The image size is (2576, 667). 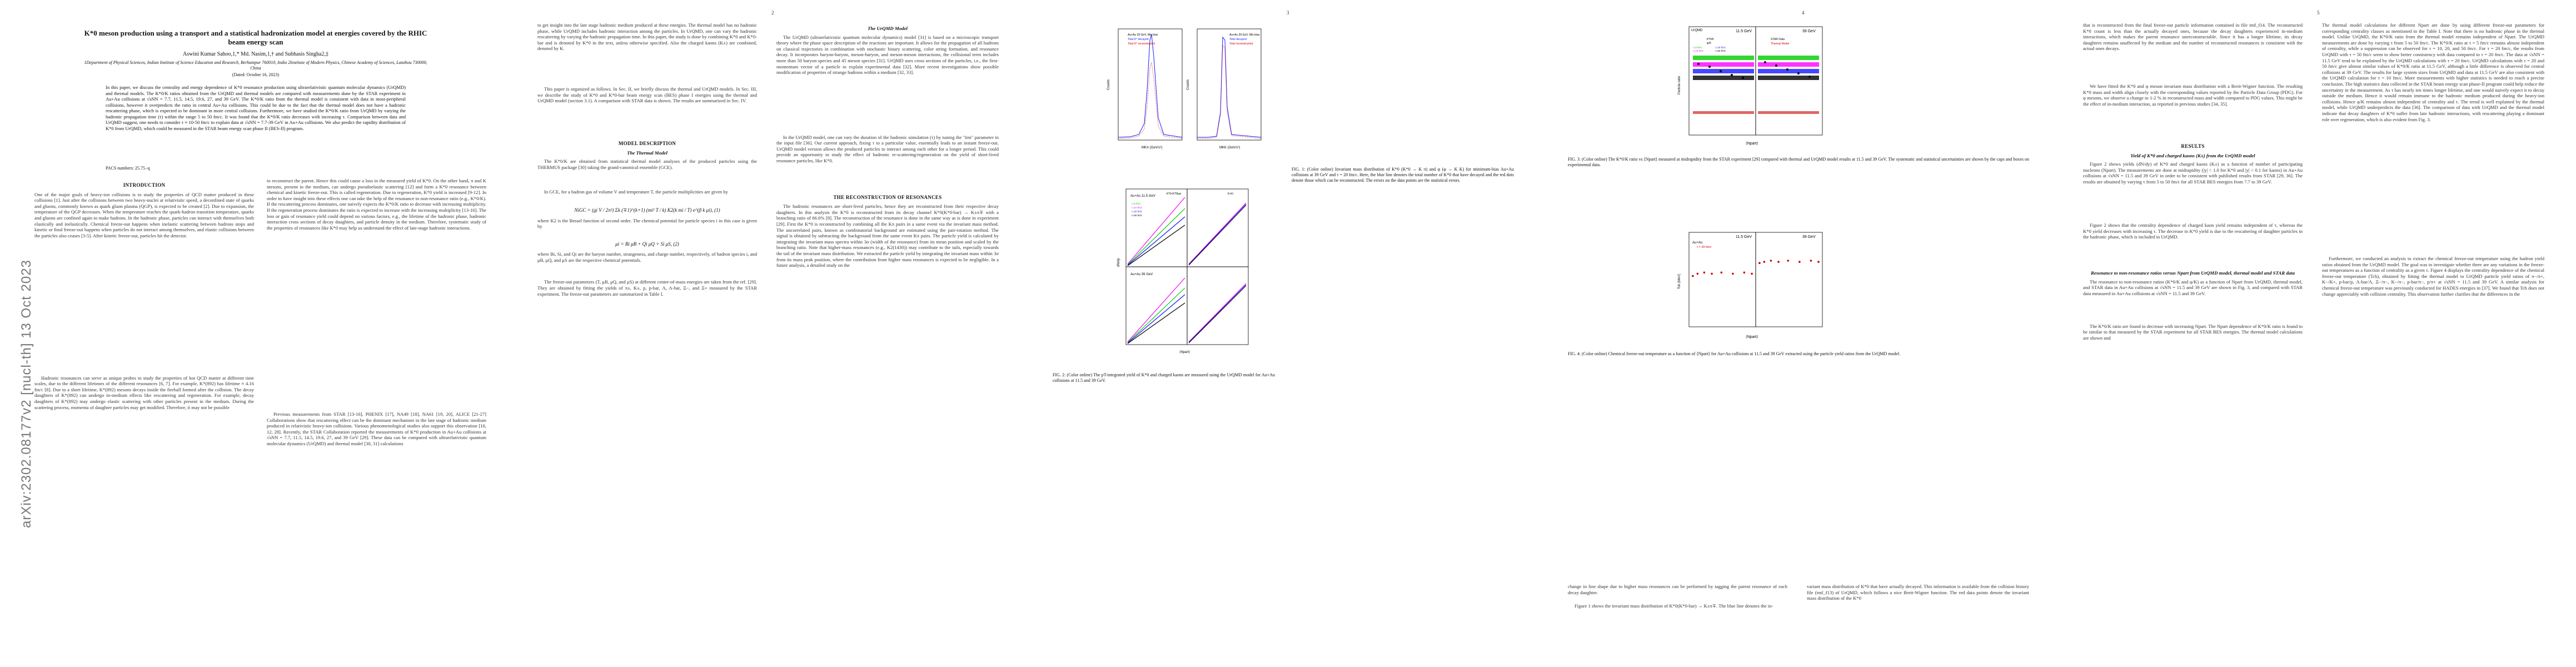 What do you see at coordinates (1136, 203) in the screenshot?
I see `fig2-legend-1: τ=5 fm/c` at bounding box center [1136, 203].